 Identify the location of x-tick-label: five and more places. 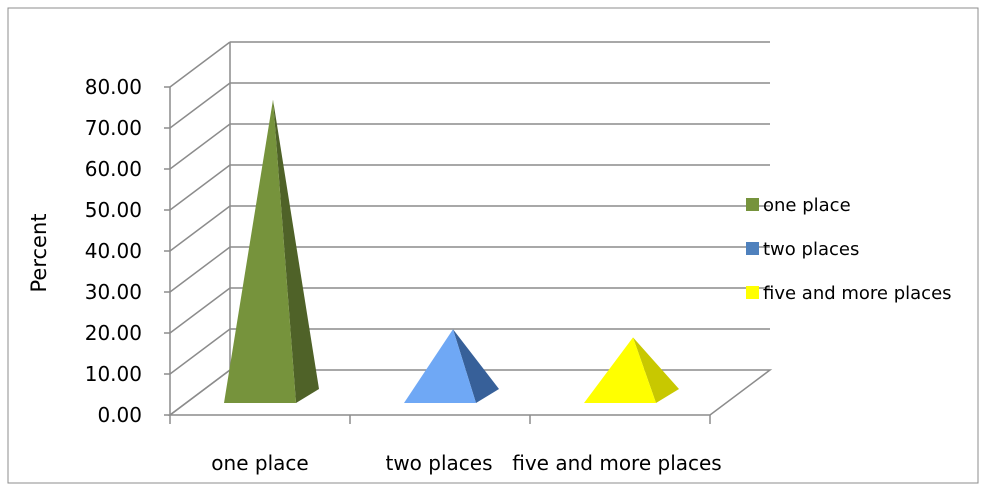
(616, 463).